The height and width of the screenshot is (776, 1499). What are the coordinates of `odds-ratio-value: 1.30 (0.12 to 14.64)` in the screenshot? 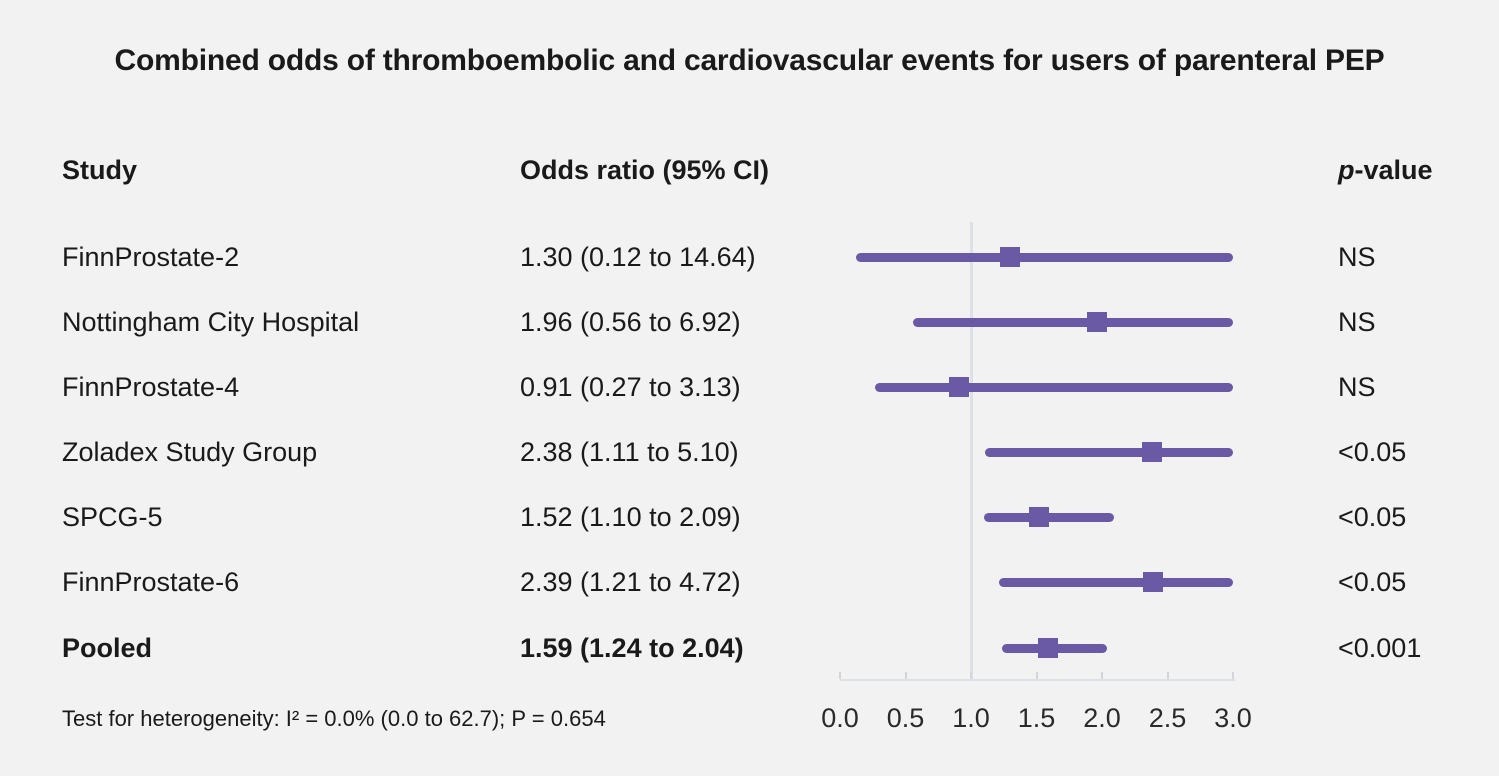 It's located at (638, 257).